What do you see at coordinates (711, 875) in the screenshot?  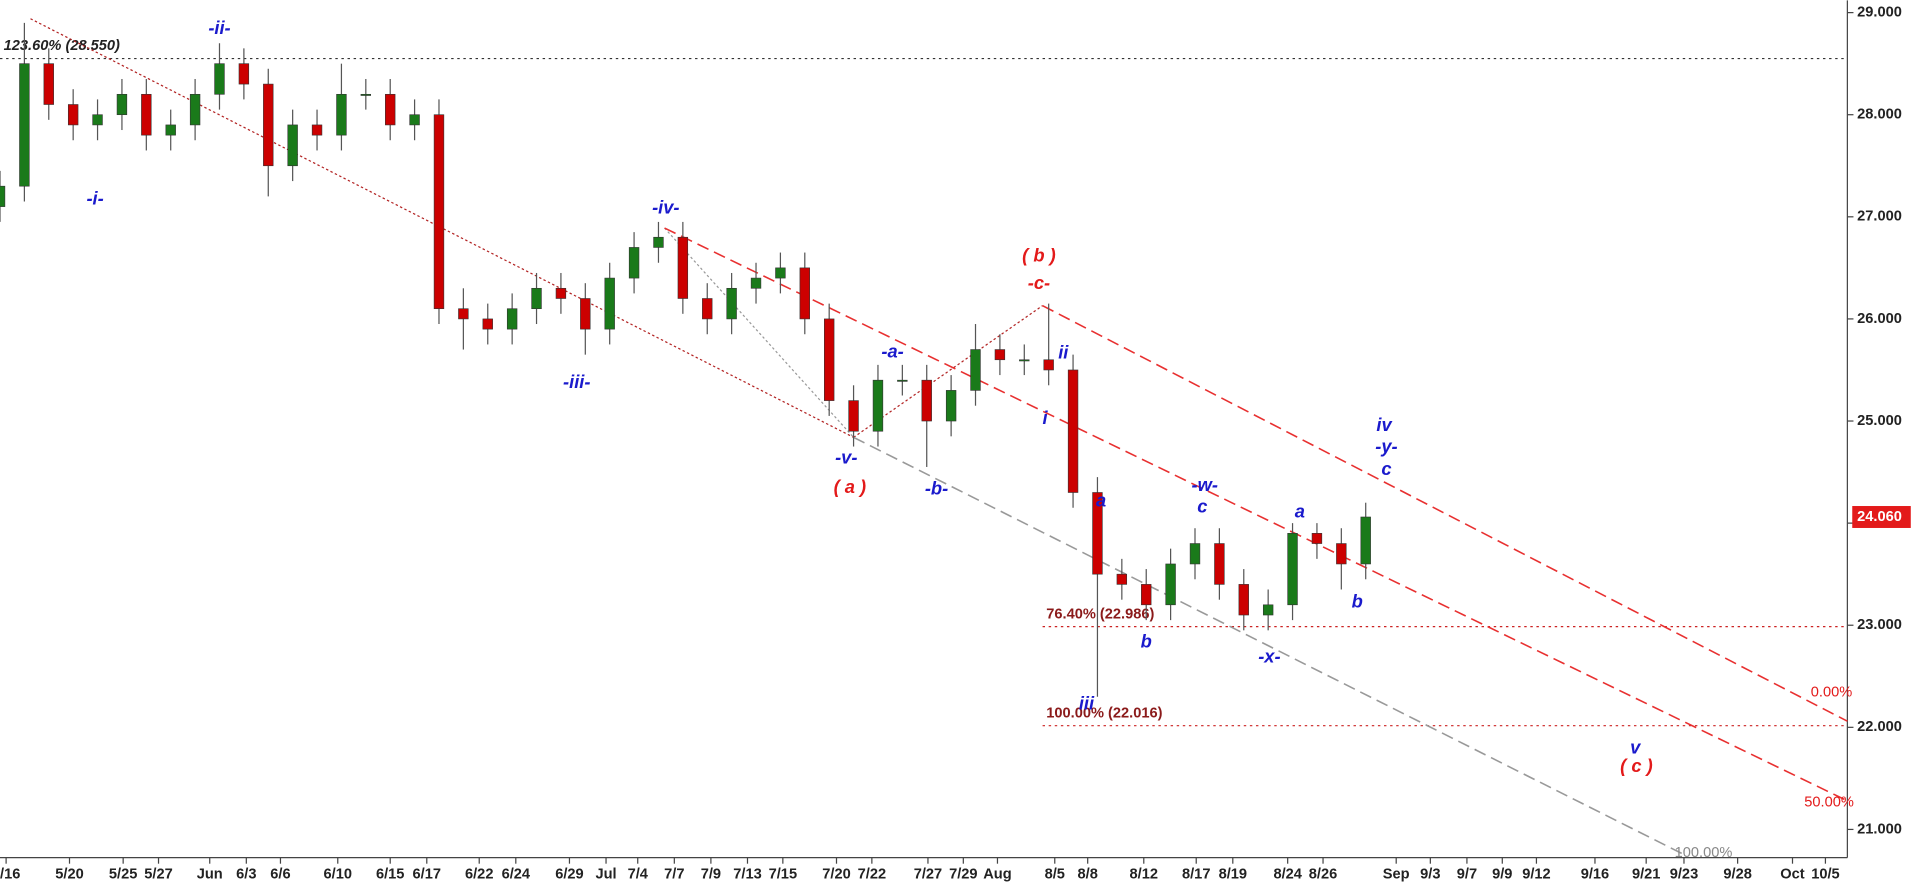 I see `x-tick-label: 7/9` at bounding box center [711, 875].